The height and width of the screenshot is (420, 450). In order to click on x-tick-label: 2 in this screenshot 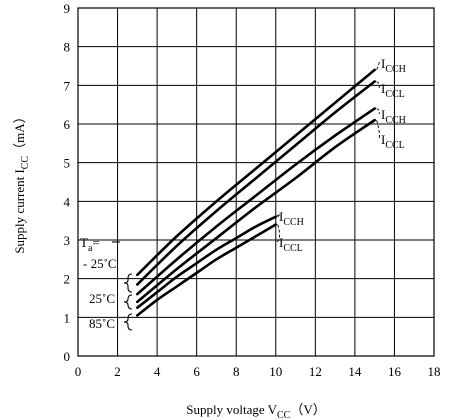, I will do `click(117, 371)`.